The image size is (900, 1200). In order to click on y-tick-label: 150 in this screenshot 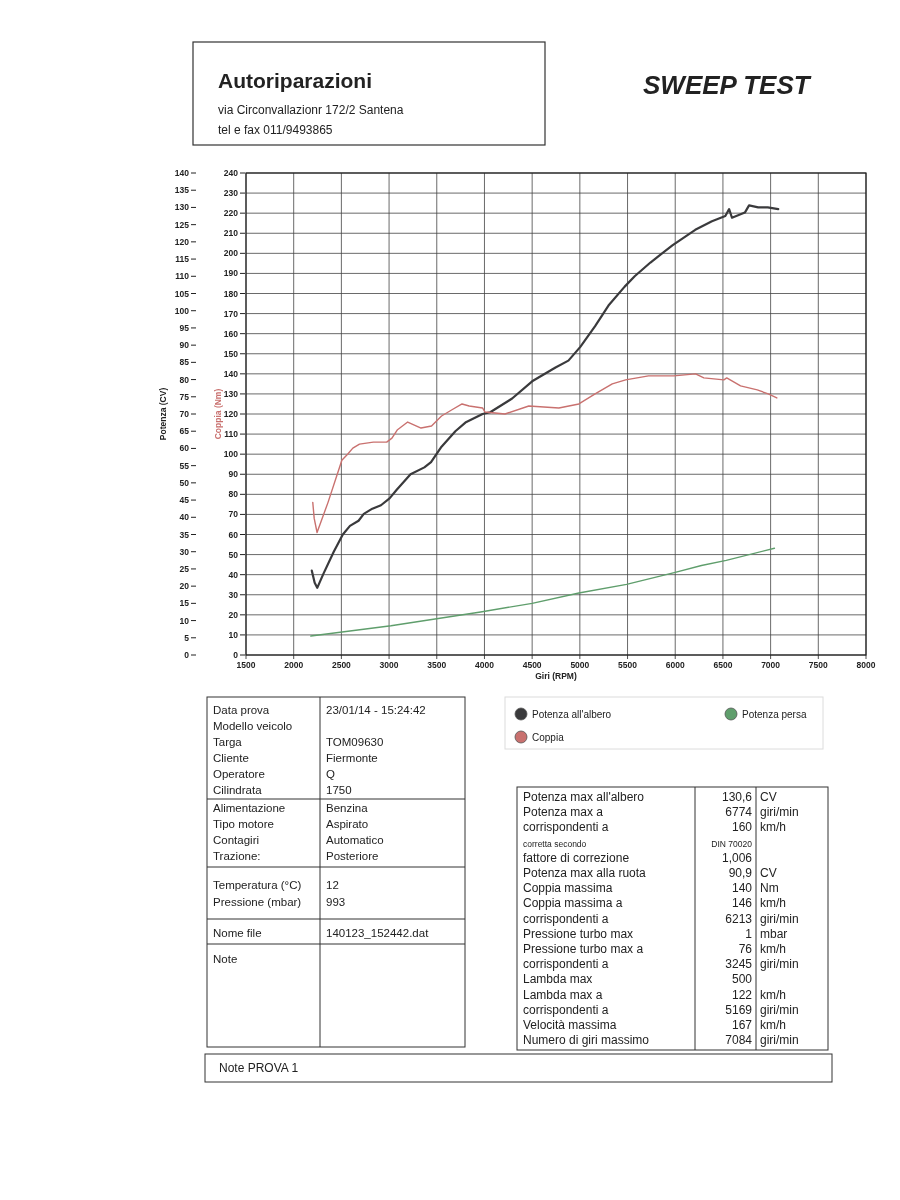, I will do `click(231, 353)`.